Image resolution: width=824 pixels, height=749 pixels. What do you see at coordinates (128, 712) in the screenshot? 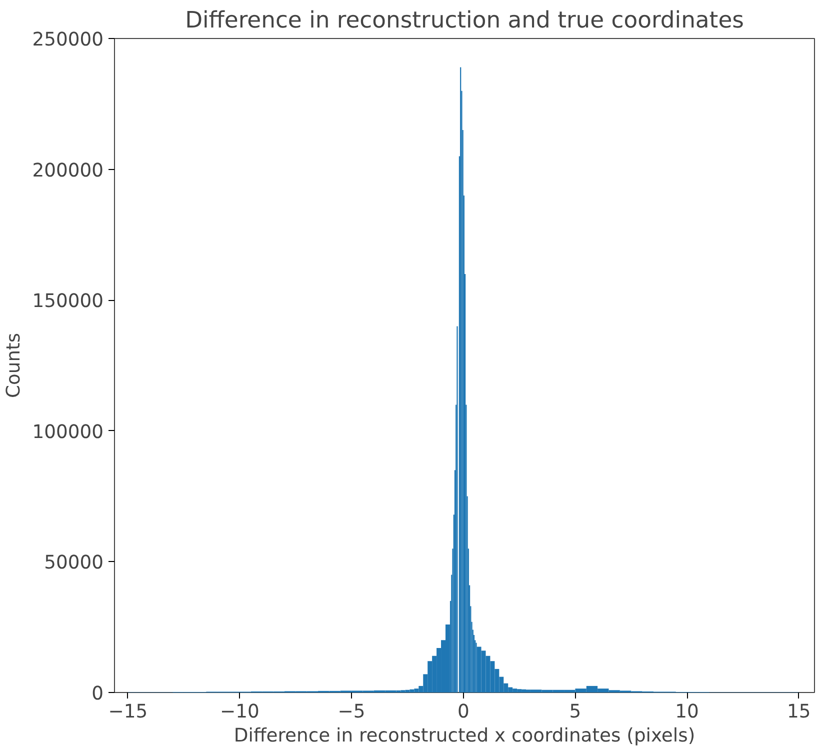
I see `x-tick-label: −15` at bounding box center [128, 712].